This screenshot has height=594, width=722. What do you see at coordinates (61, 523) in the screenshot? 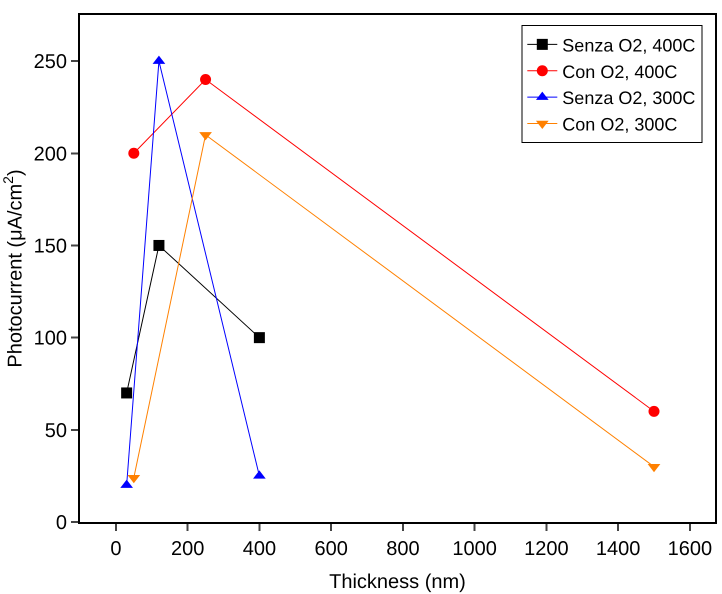
I see `y-tick-label: 0` at bounding box center [61, 523].